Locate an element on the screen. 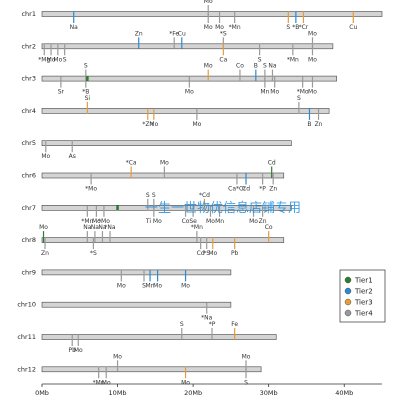 Image resolution: width=400 pixels, height=400 pixels. marker-label: Co is located at coordinates (186, 221).